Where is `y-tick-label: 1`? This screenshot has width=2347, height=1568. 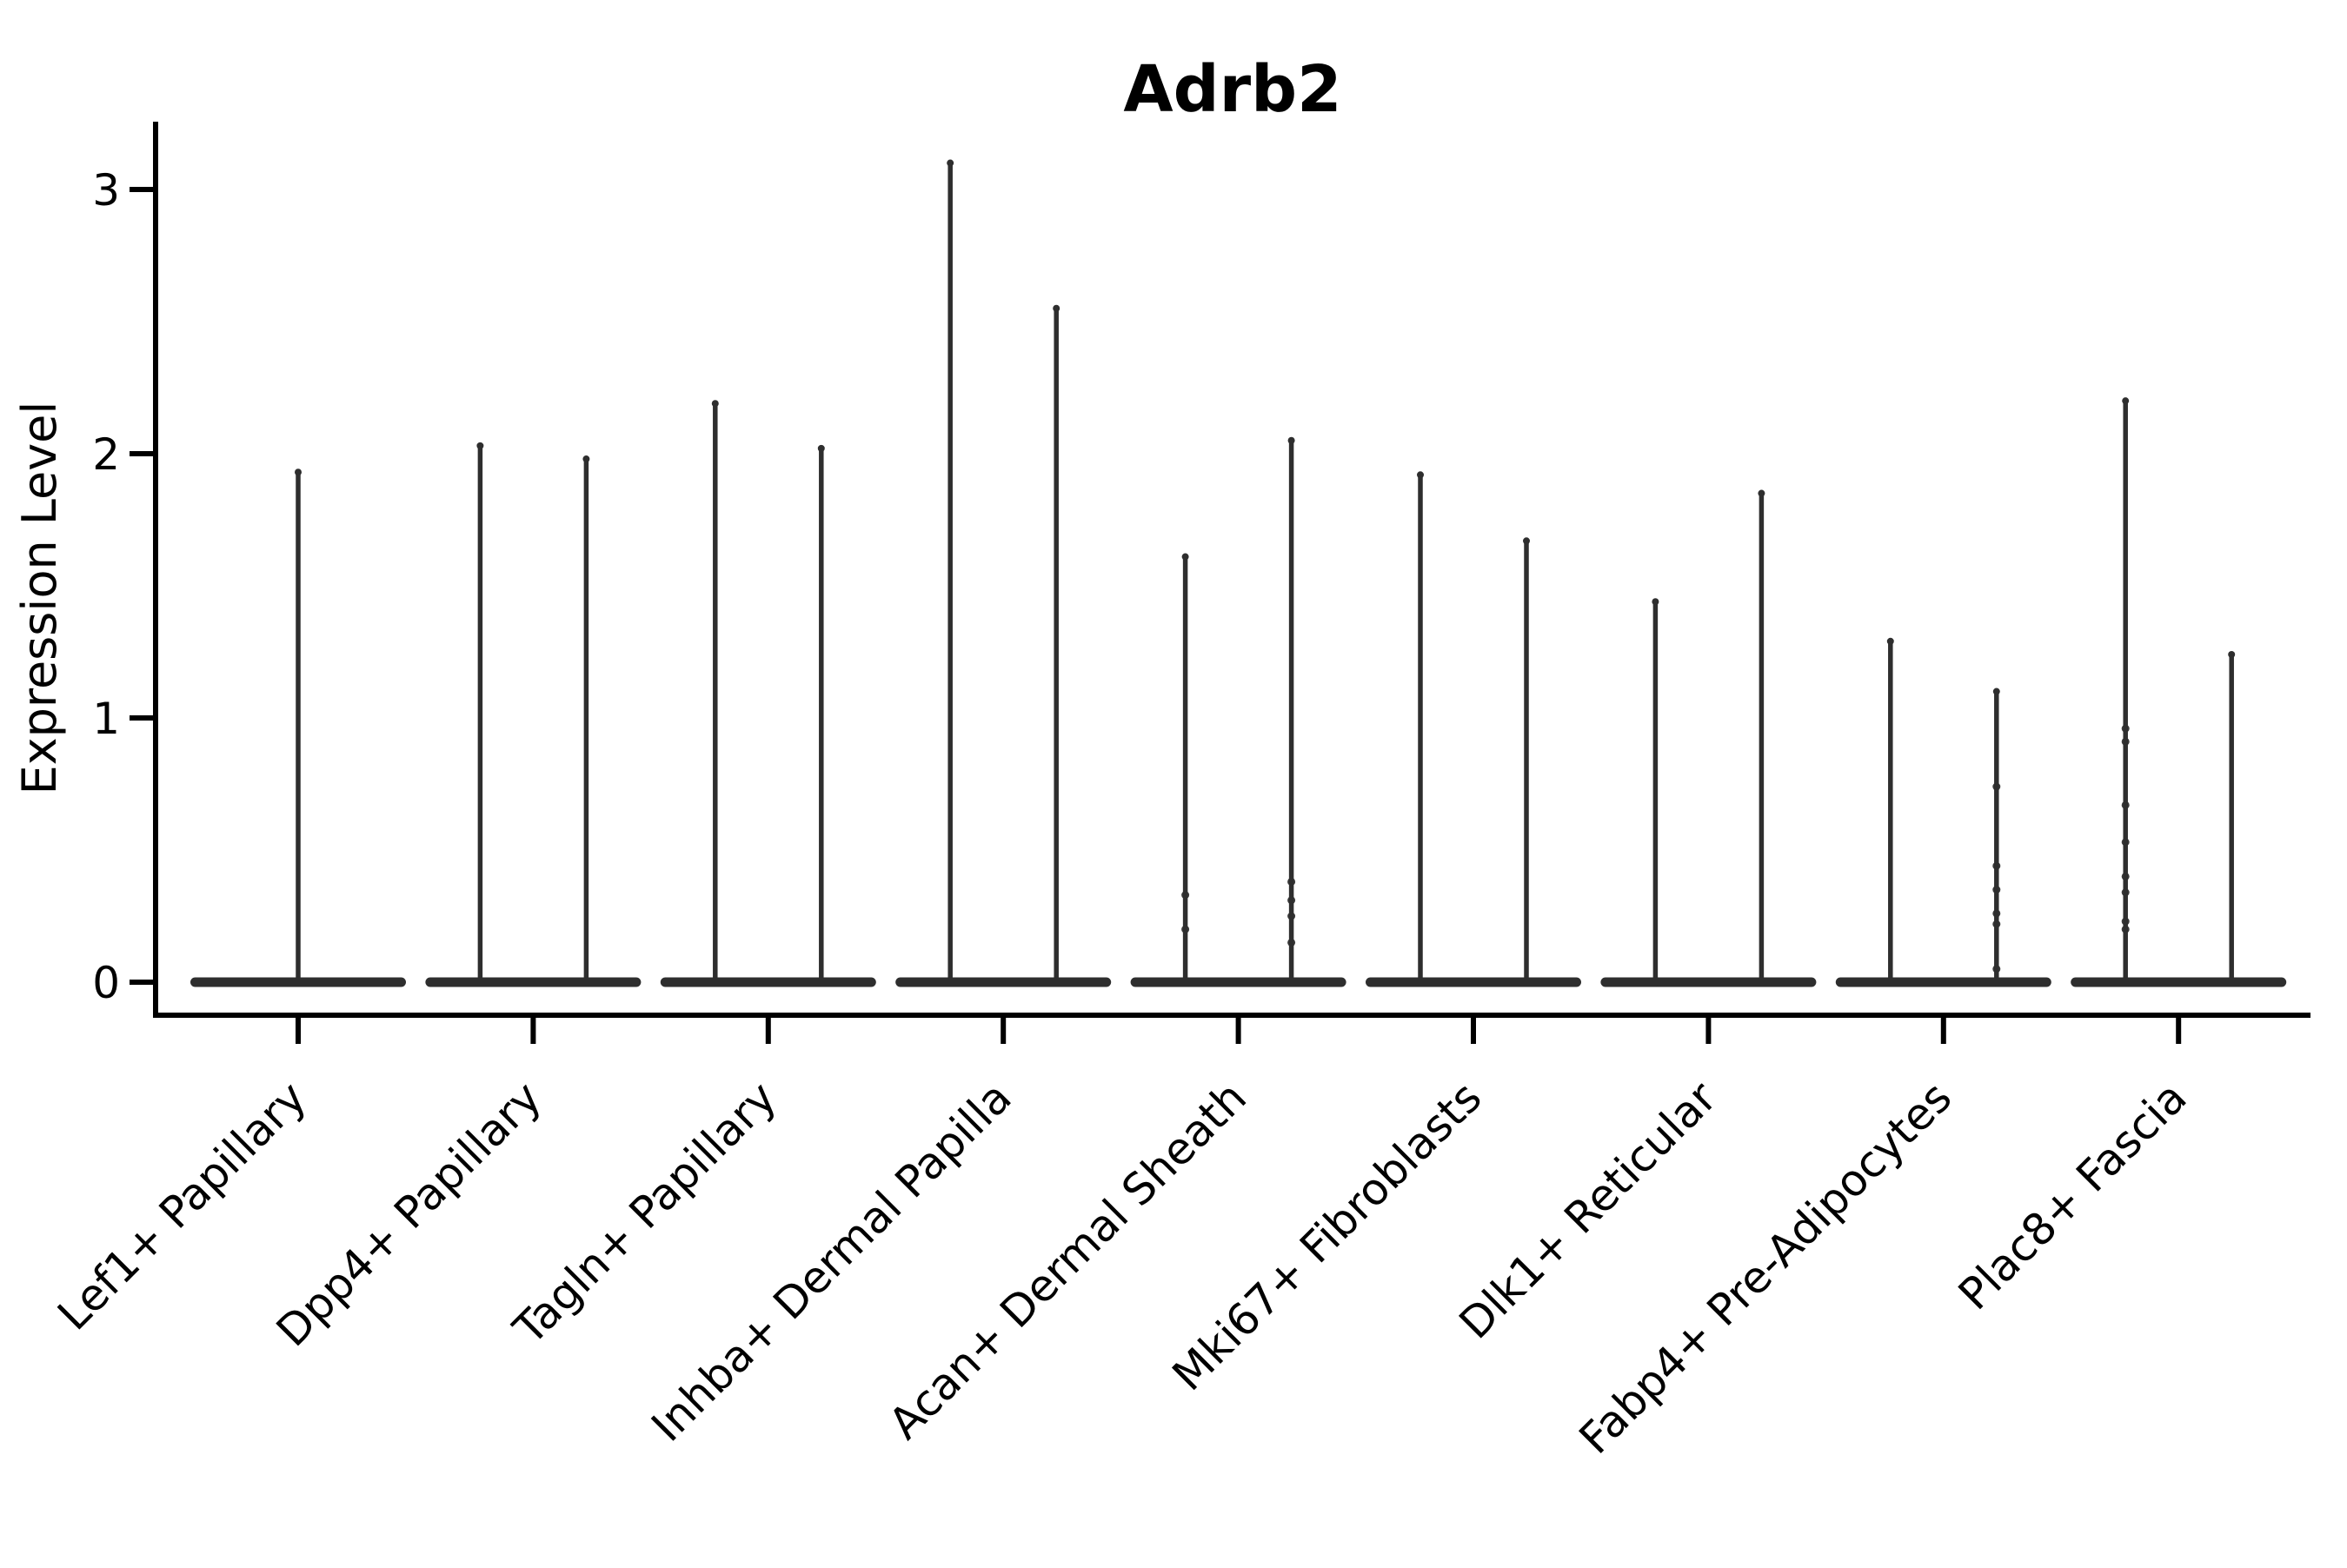 y-tick-label: 1 is located at coordinates (106, 719).